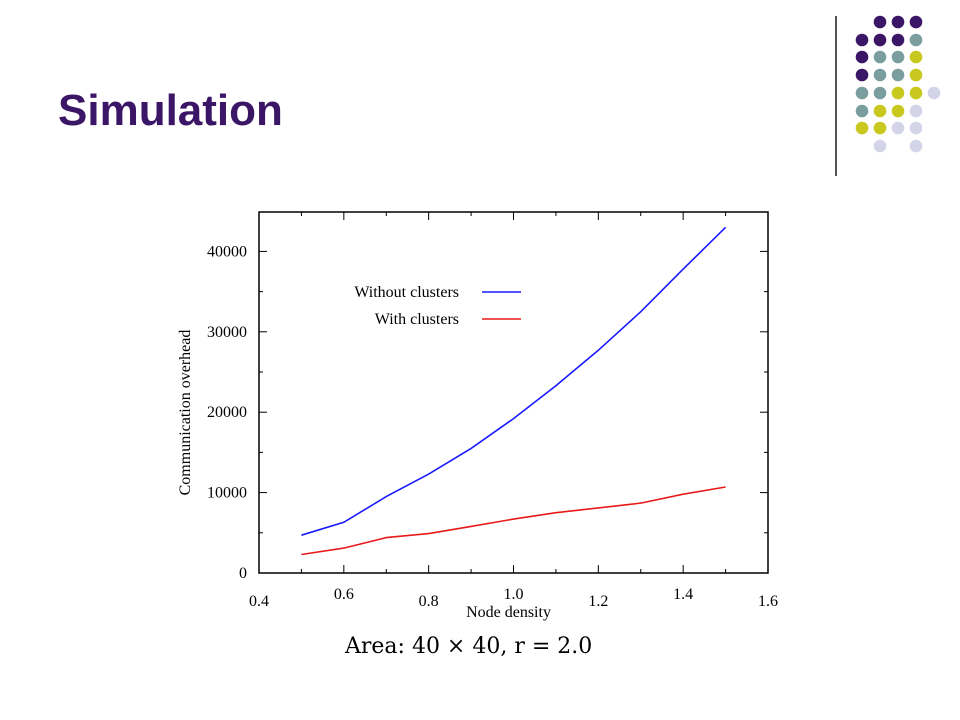  I want to click on series-line-with-clusters, so click(513, 521).